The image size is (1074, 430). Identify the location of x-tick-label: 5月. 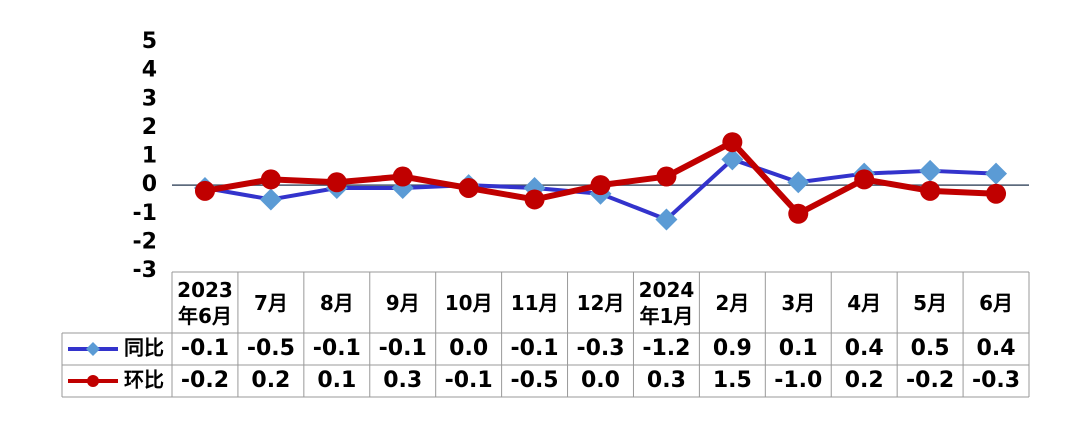
(930, 302).